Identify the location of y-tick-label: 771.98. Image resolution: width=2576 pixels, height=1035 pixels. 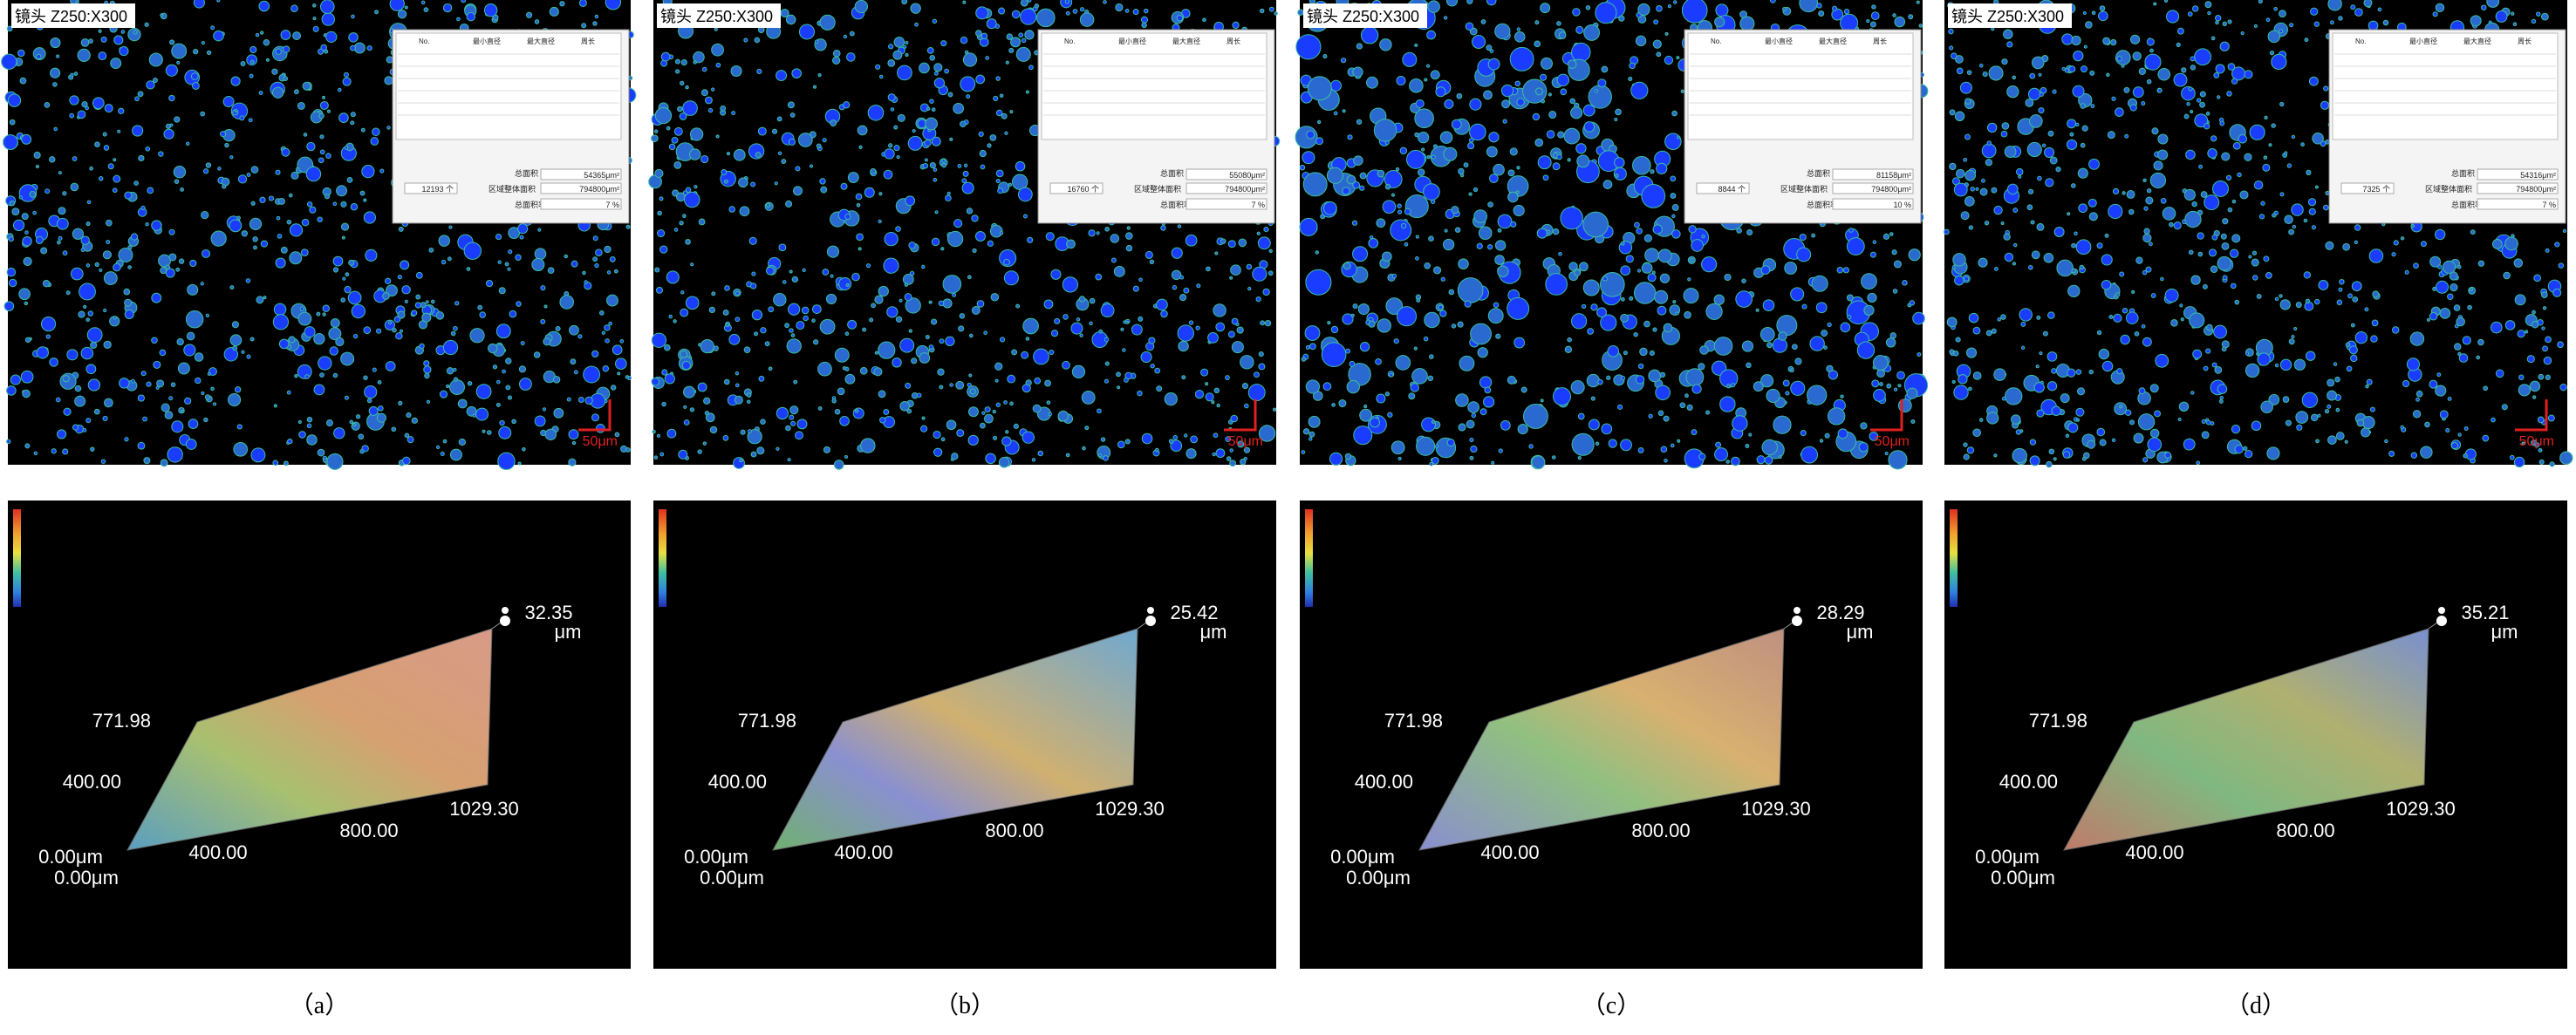
(1413, 721).